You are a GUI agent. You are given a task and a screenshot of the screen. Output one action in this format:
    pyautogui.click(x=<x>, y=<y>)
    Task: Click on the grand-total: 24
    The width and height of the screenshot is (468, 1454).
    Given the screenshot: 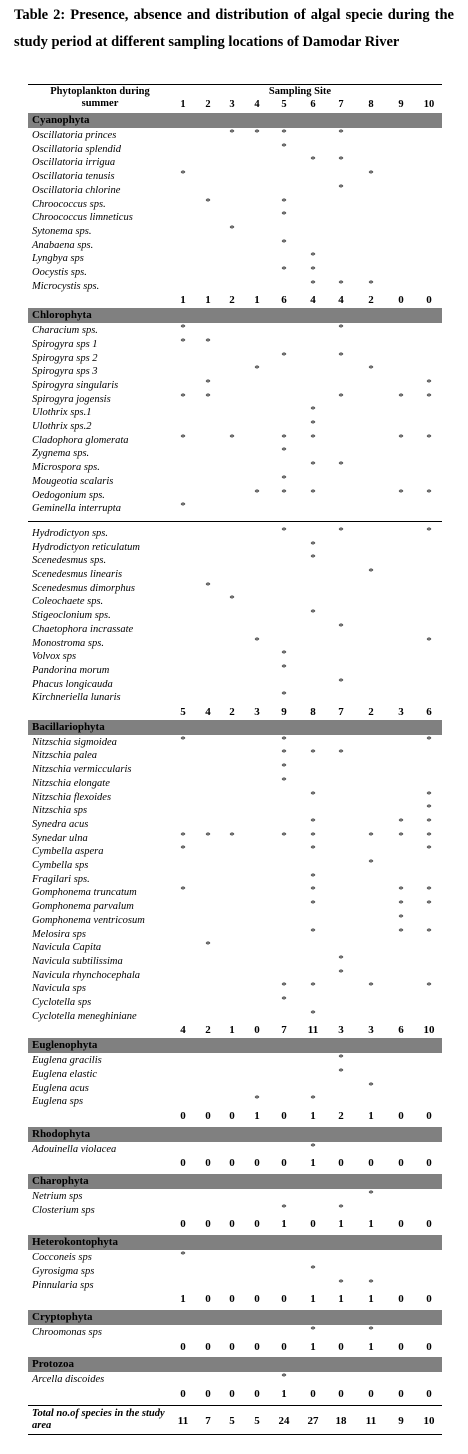 What is the action you would take?
    pyautogui.click(x=284, y=1420)
    